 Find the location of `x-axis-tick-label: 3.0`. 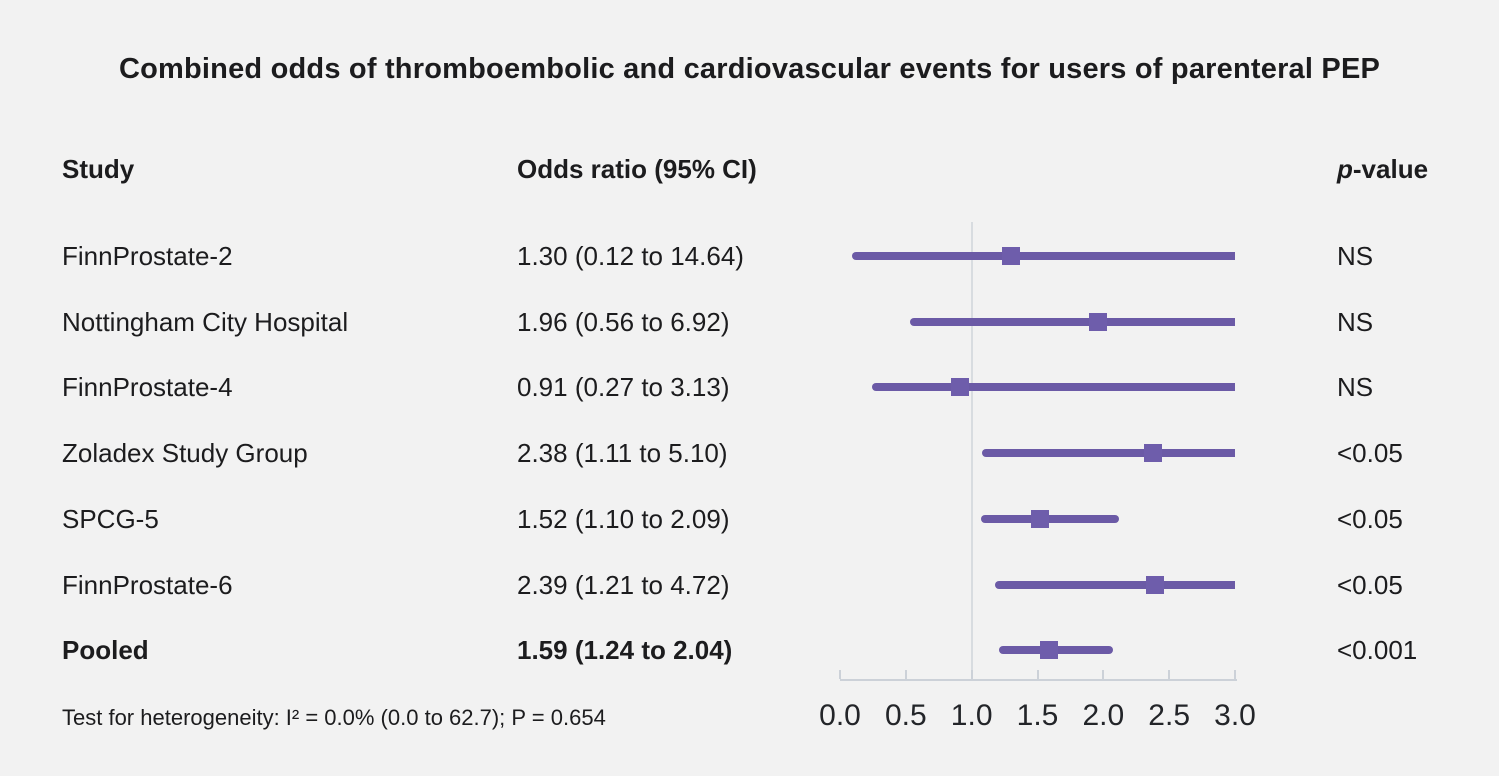

x-axis-tick-label: 3.0 is located at coordinates (1235, 715).